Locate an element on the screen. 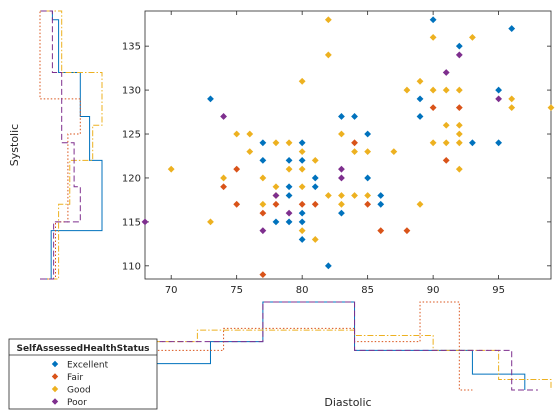  x-tick-label: 90 is located at coordinates (433, 290).